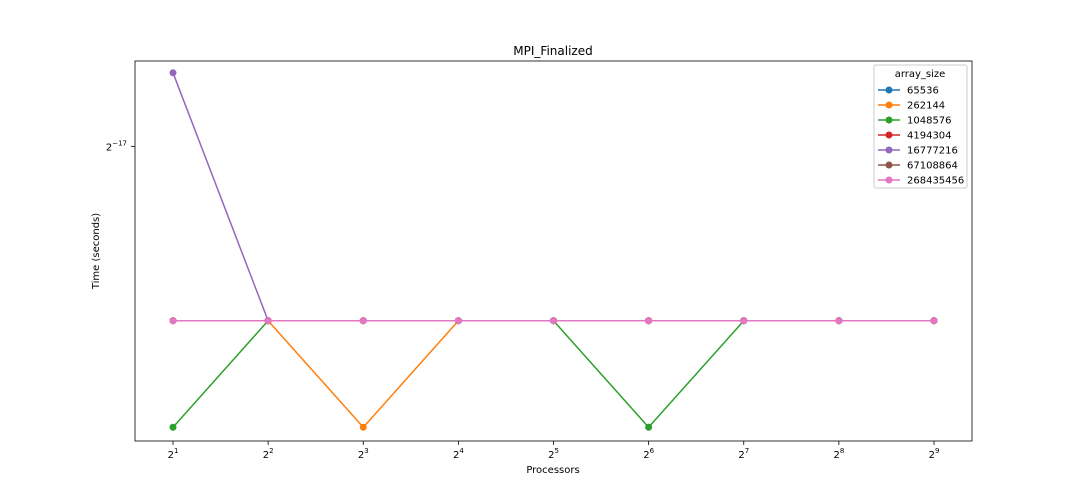  Describe the element at coordinates (923, 91) in the screenshot. I see `legend-label-65536: 65536` at that location.